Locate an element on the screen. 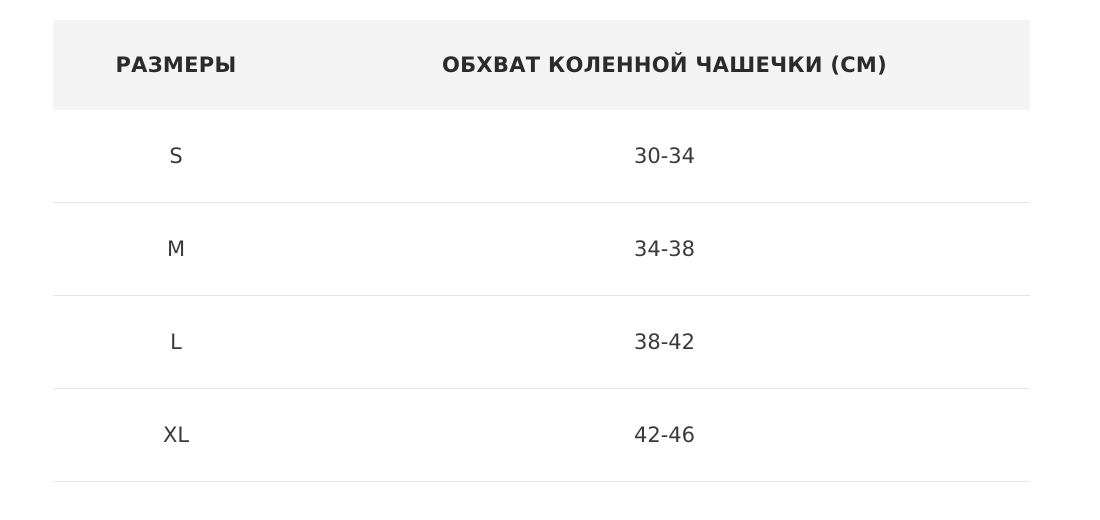  circumference-cell: 38-42 is located at coordinates (664, 342).